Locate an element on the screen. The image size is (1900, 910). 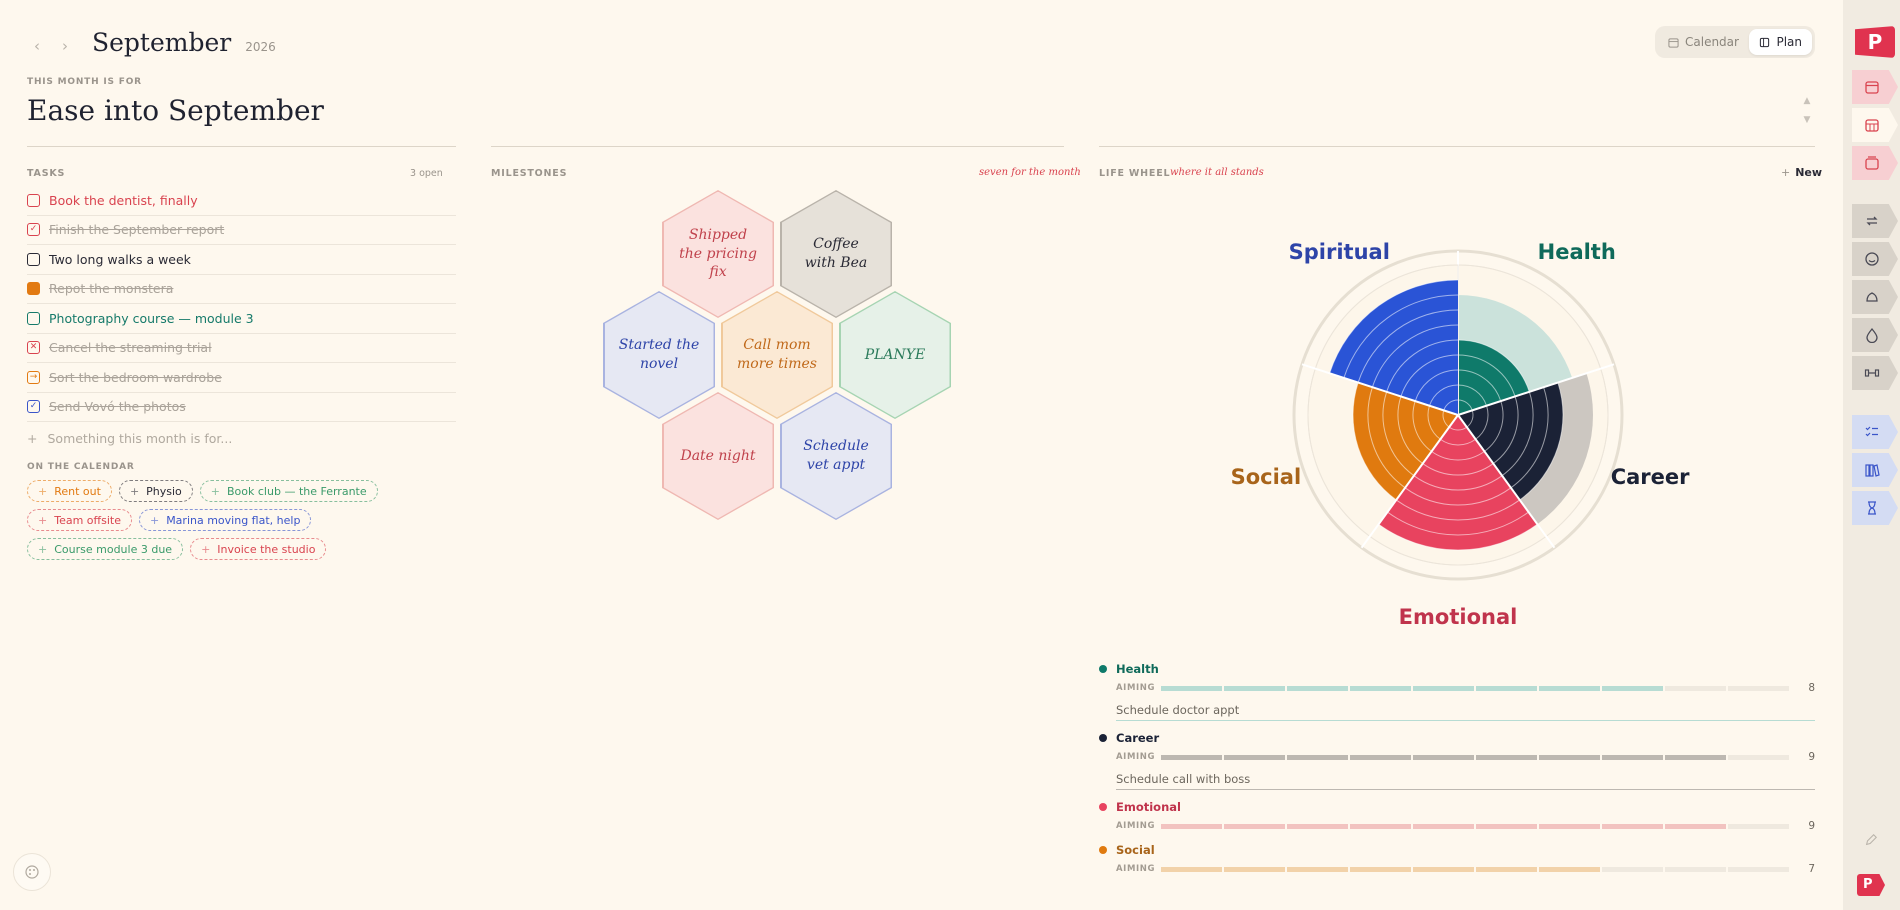
hourglass-icon is located at coordinates (1875, 508).